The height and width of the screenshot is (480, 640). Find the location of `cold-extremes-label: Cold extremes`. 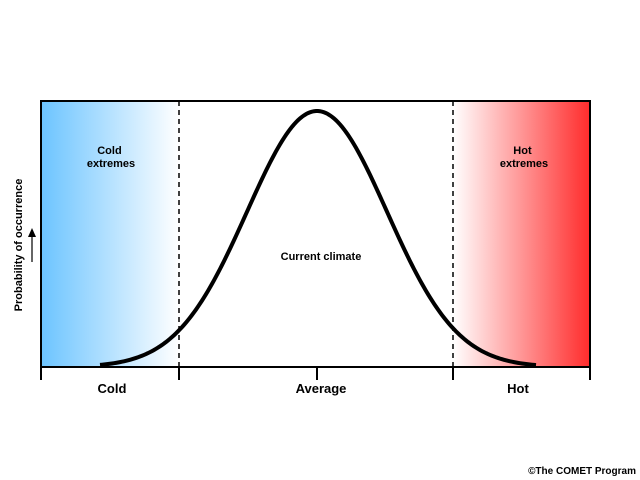

cold-extremes-label: Cold extremes is located at coordinates (111, 157).